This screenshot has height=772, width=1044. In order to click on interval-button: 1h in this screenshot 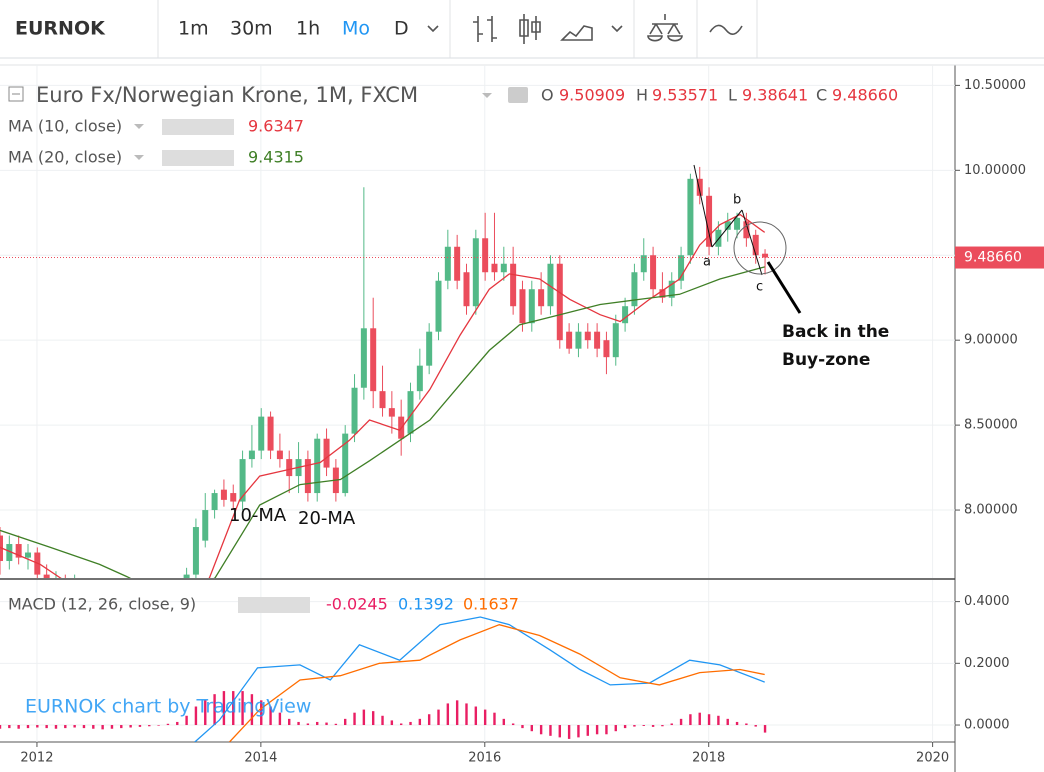, I will do `click(308, 29)`.